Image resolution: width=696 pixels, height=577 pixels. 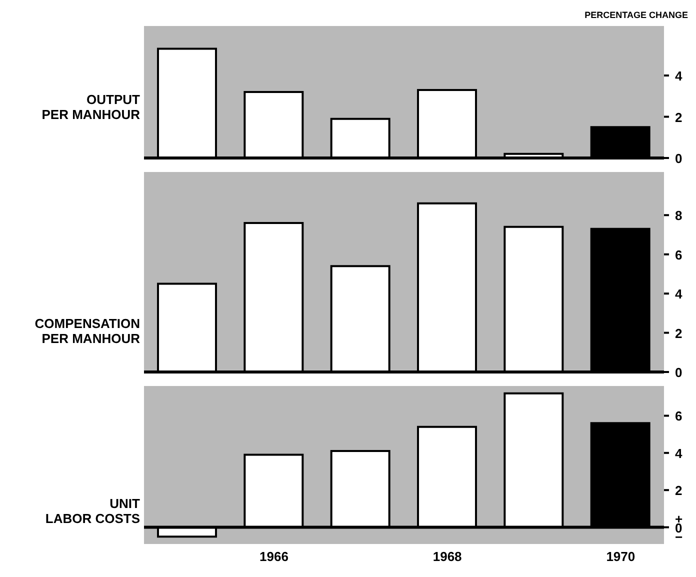 What do you see at coordinates (87, 331) in the screenshot?
I see `y-axis-title: COMPENSATION PER MANHOUR` at bounding box center [87, 331].